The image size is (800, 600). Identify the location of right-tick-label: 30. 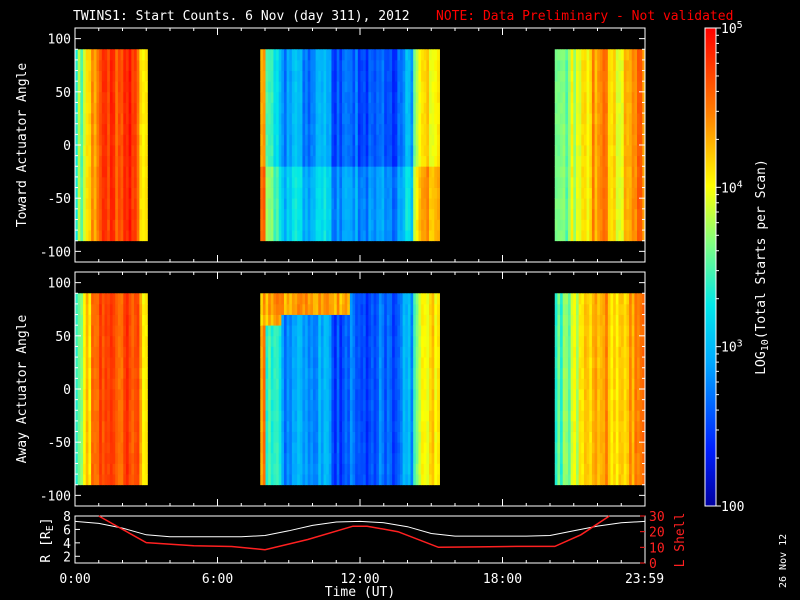
(657, 517).